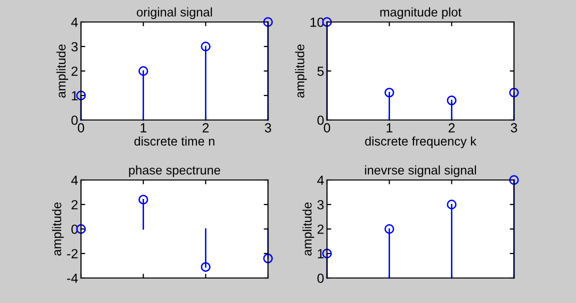 This screenshot has height=303, width=576. Describe the element at coordinates (174, 171) in the screenshot. I see `chart-title: phase spectrune` at that location.